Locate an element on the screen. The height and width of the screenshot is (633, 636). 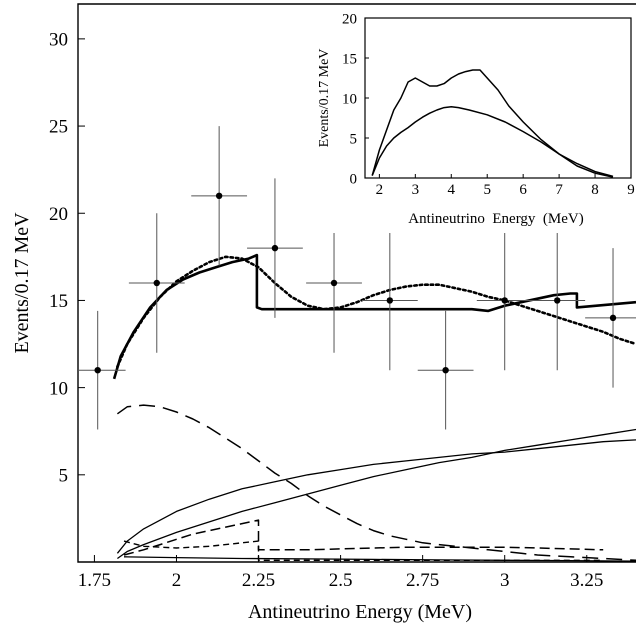
inset-x-ticks: 2 3 4 5 6 7 8 9 is located at coordinates (505, 186).